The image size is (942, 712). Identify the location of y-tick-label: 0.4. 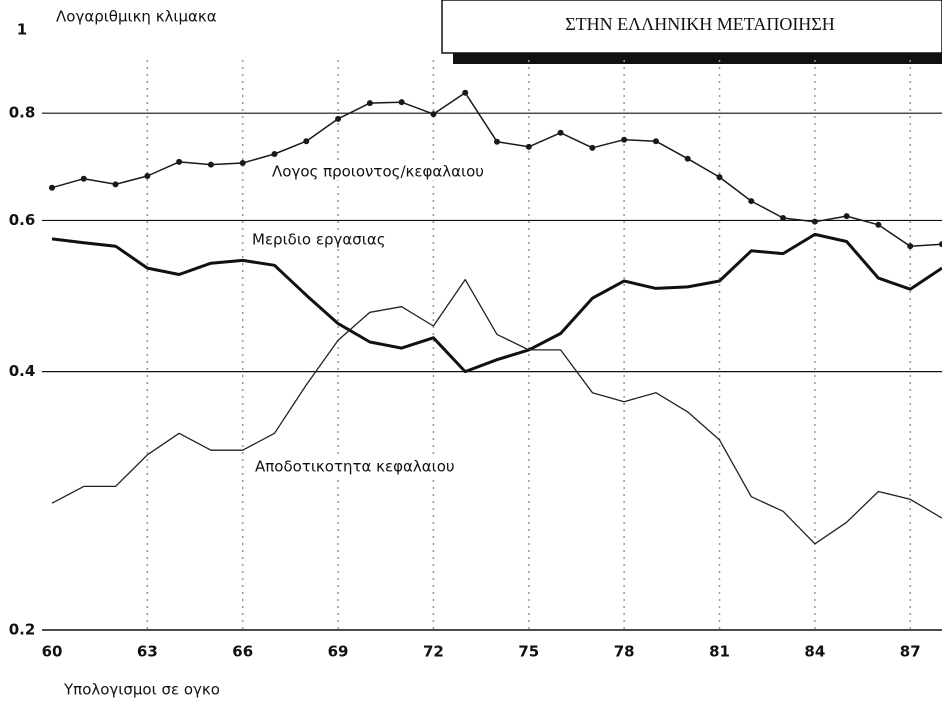
(22, 371).